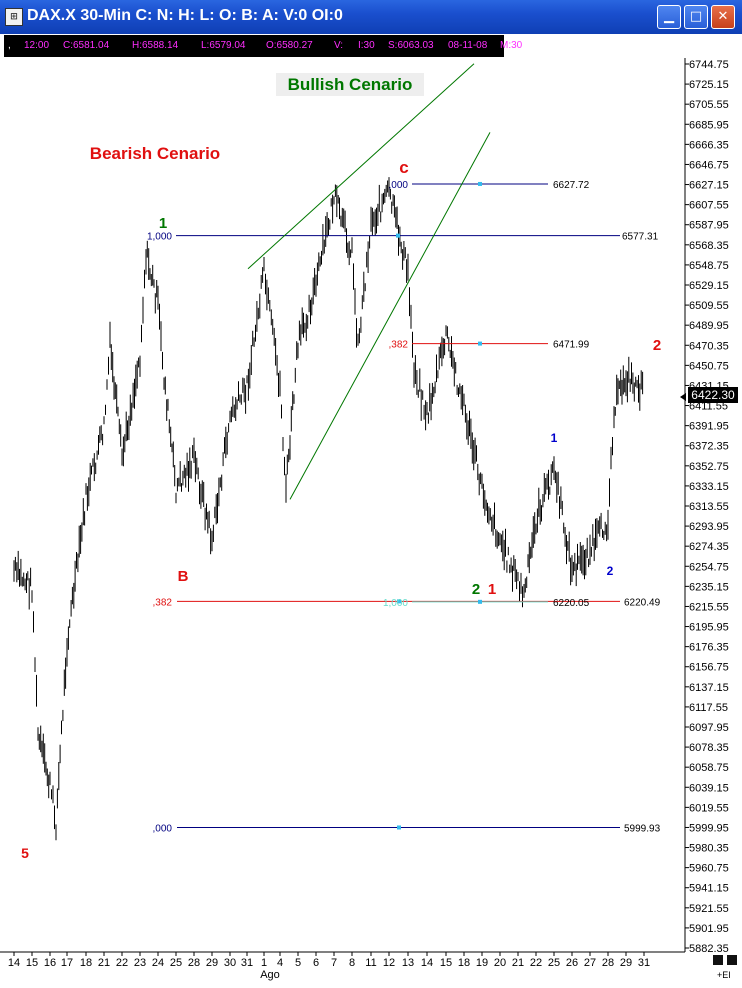  I want to click on ei-label: +EI, so click(724, 975).